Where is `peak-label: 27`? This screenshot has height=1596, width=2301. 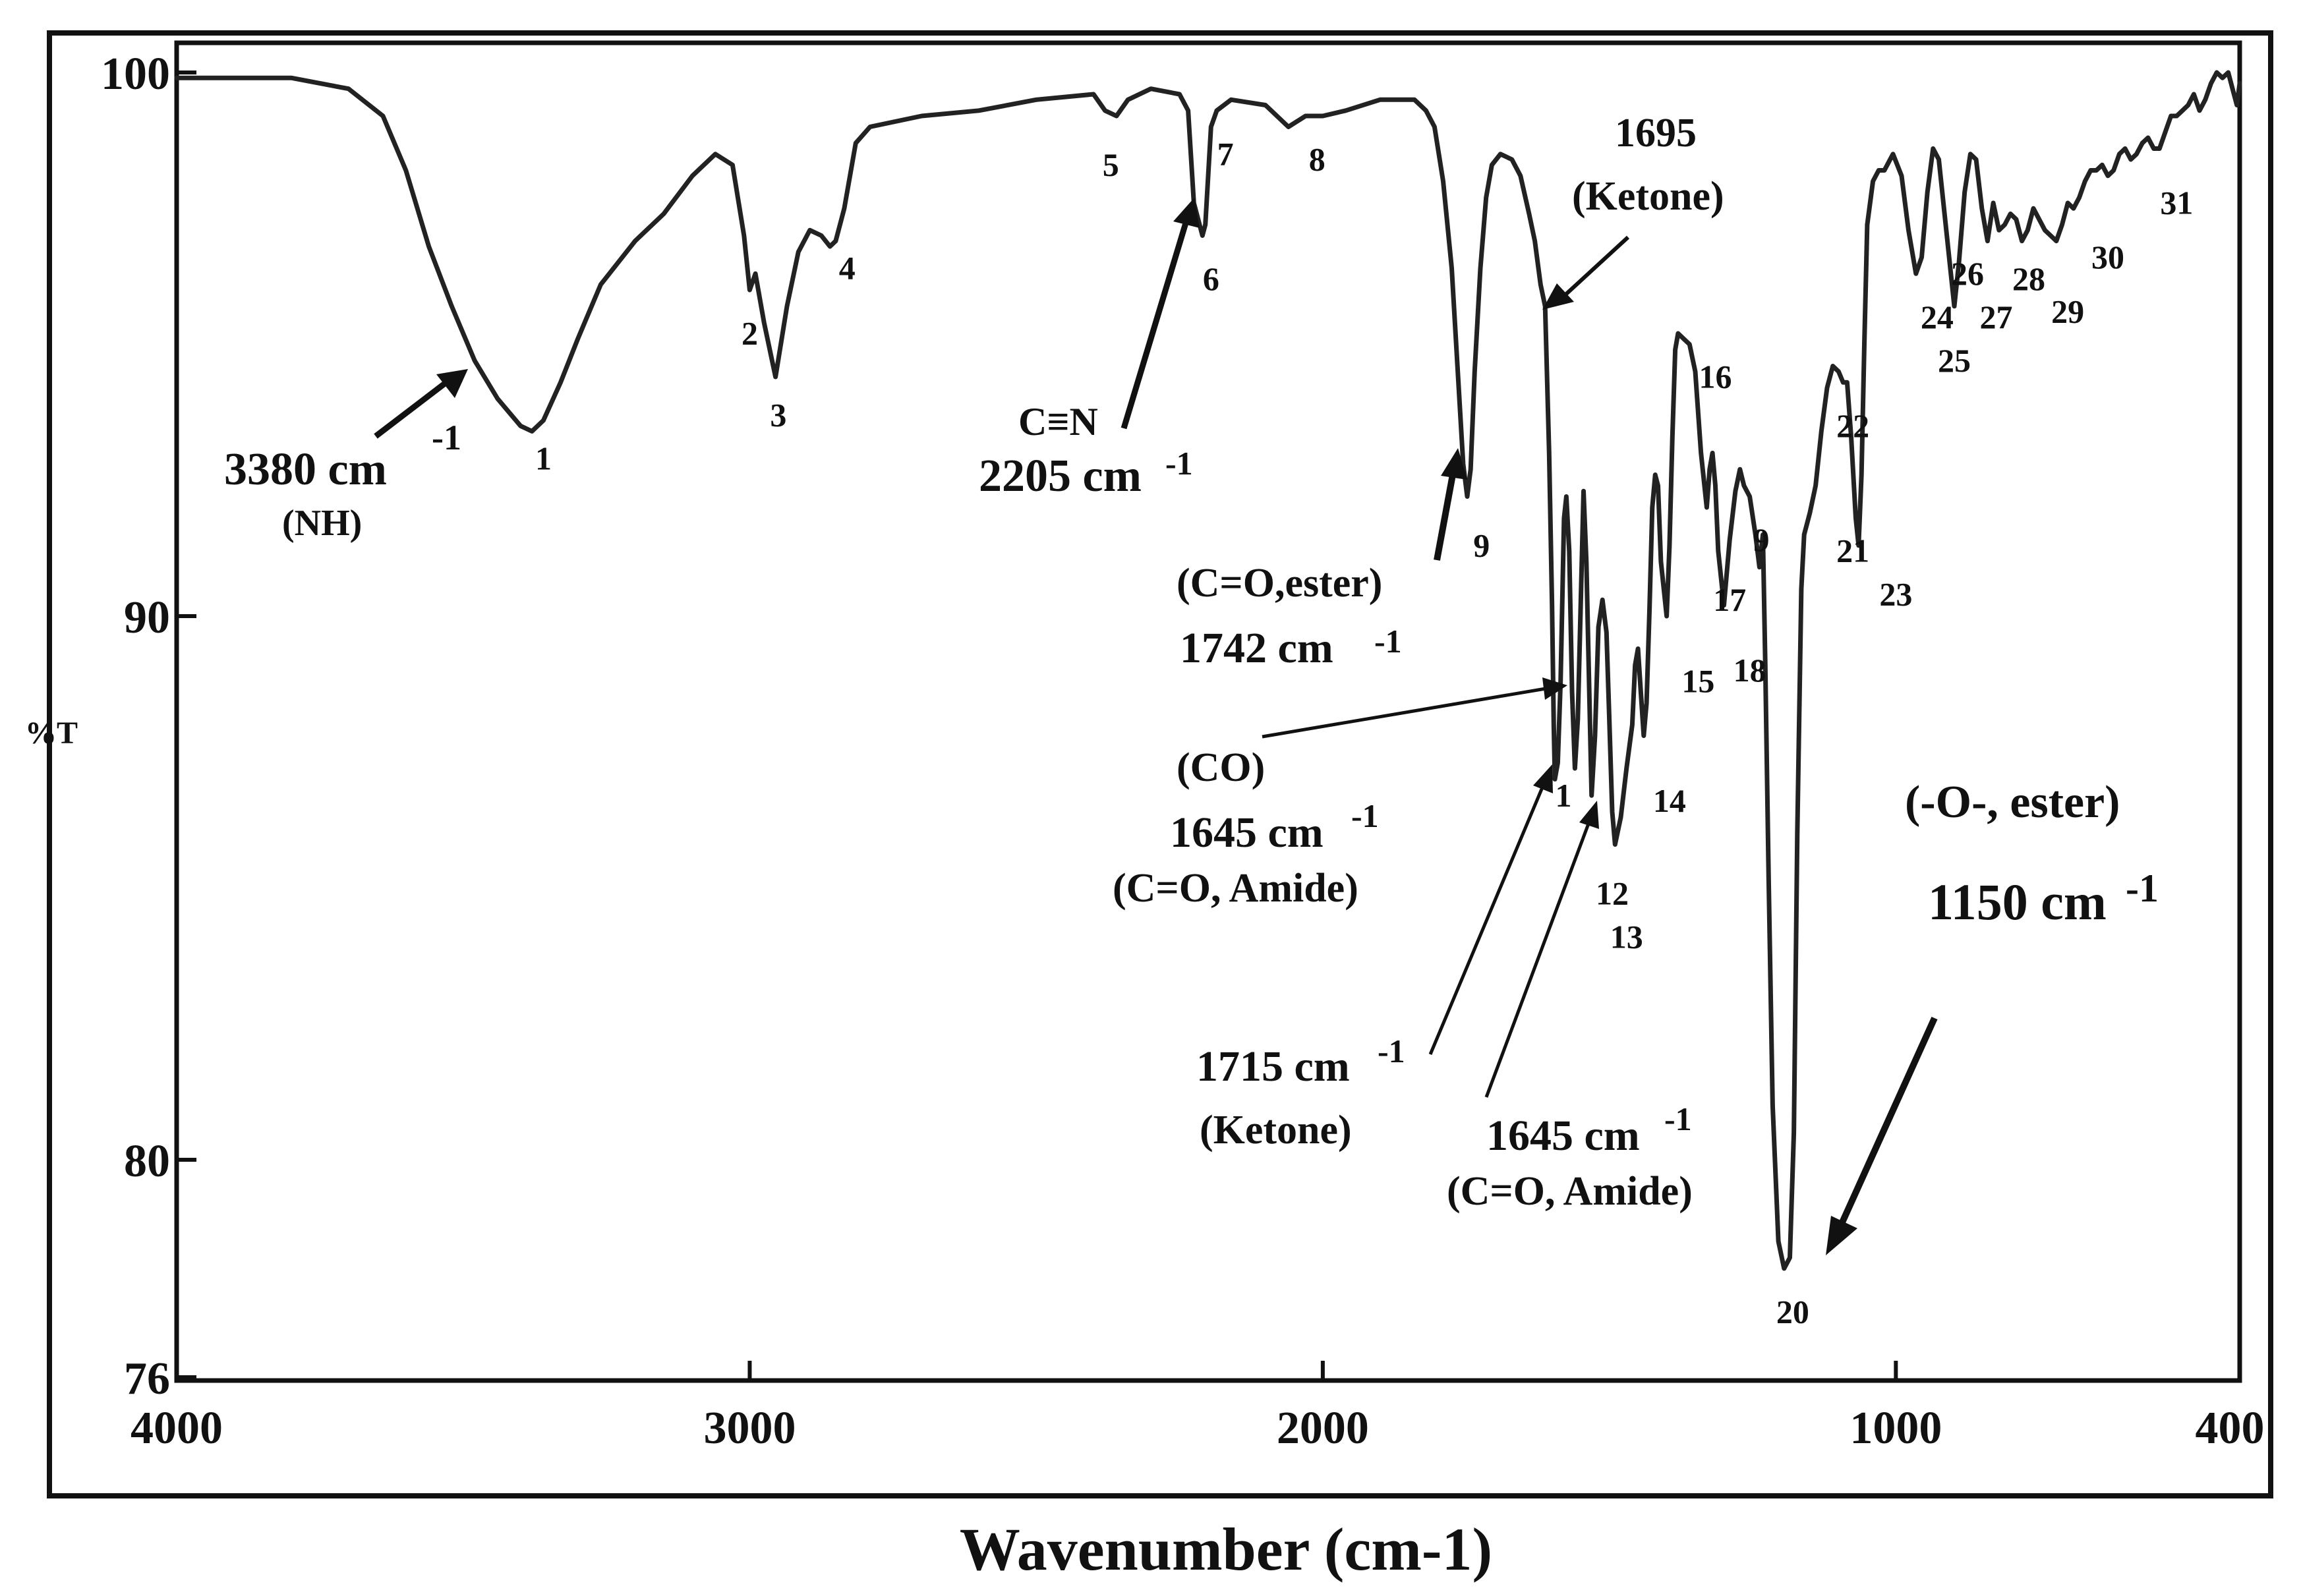 peak-label: 27 is located at coordinates (1995, 317).